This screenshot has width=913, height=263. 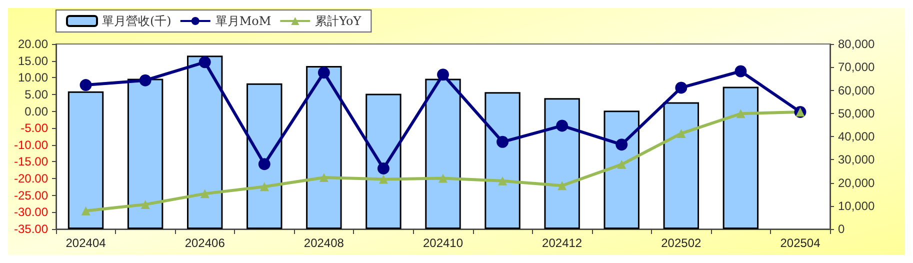 I want to click on y-tick-label: -10.00, so click(x=31, y=145).